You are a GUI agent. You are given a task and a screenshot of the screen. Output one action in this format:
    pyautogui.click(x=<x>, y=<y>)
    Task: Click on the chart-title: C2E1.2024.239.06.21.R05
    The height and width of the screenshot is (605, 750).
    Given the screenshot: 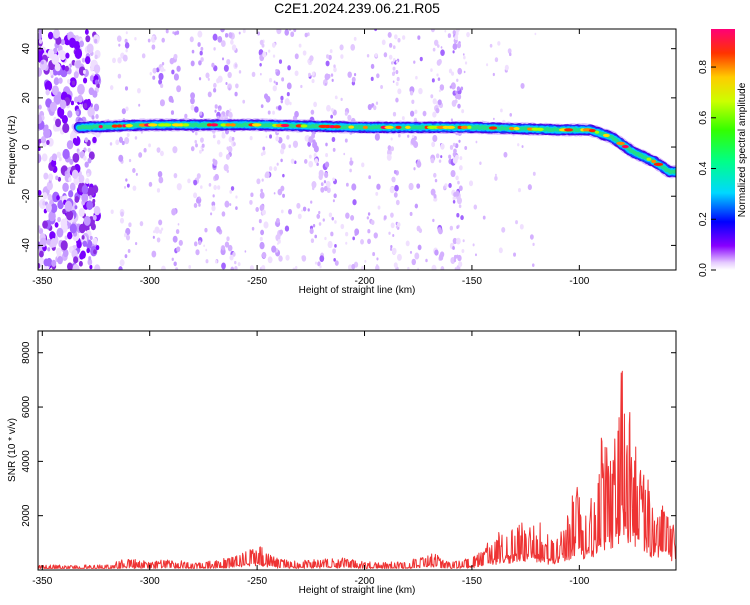 What is the action you would take?
    pyautogui.click(x=357, y=8)
    